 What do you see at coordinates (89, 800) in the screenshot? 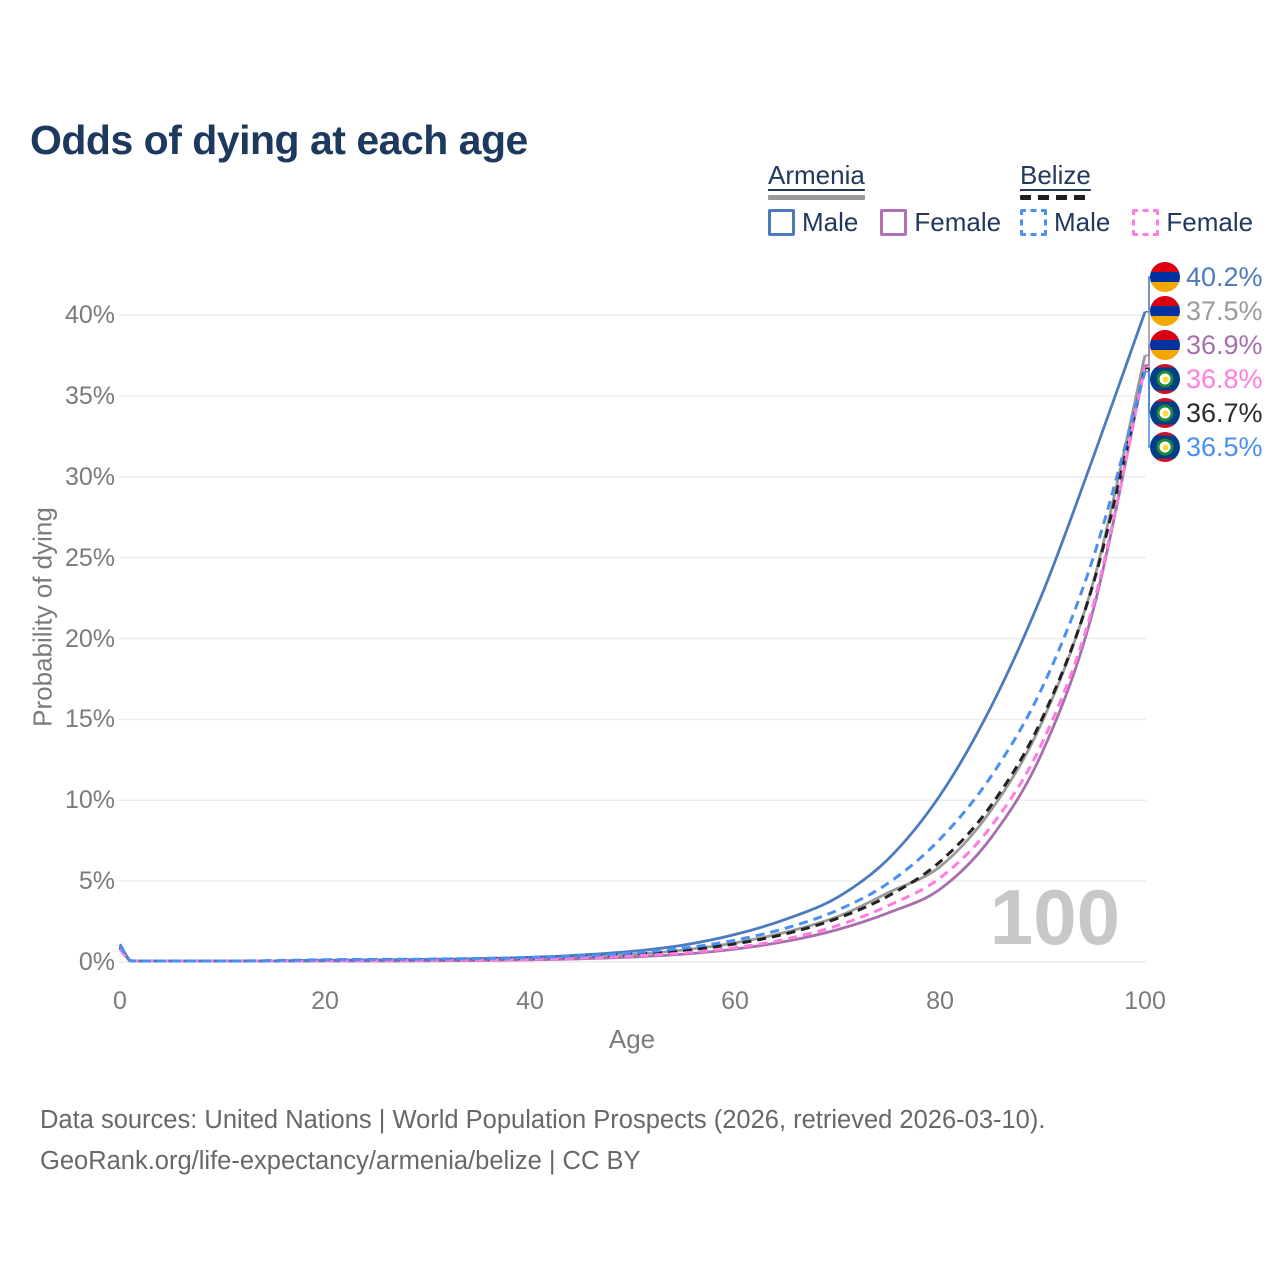
I see `y-tick-label: 10%` at bounding box center [89, 800].